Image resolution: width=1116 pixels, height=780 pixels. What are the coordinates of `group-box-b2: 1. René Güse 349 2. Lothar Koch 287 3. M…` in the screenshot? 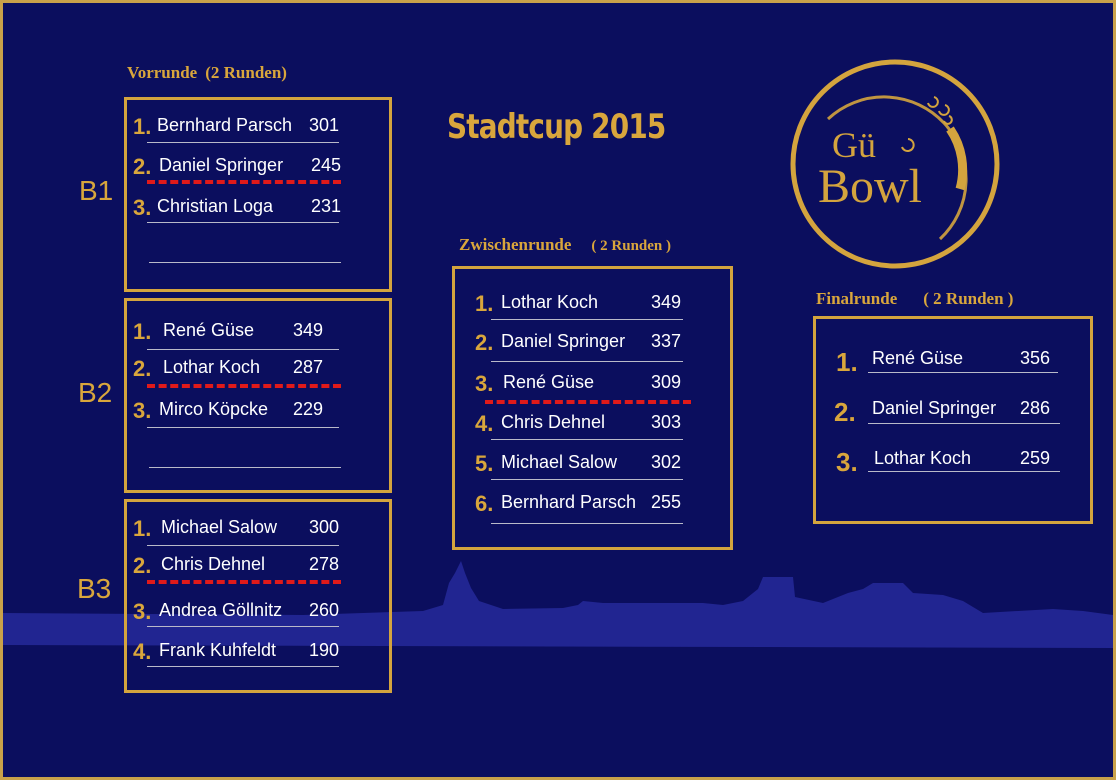 It's located at (258, 395).